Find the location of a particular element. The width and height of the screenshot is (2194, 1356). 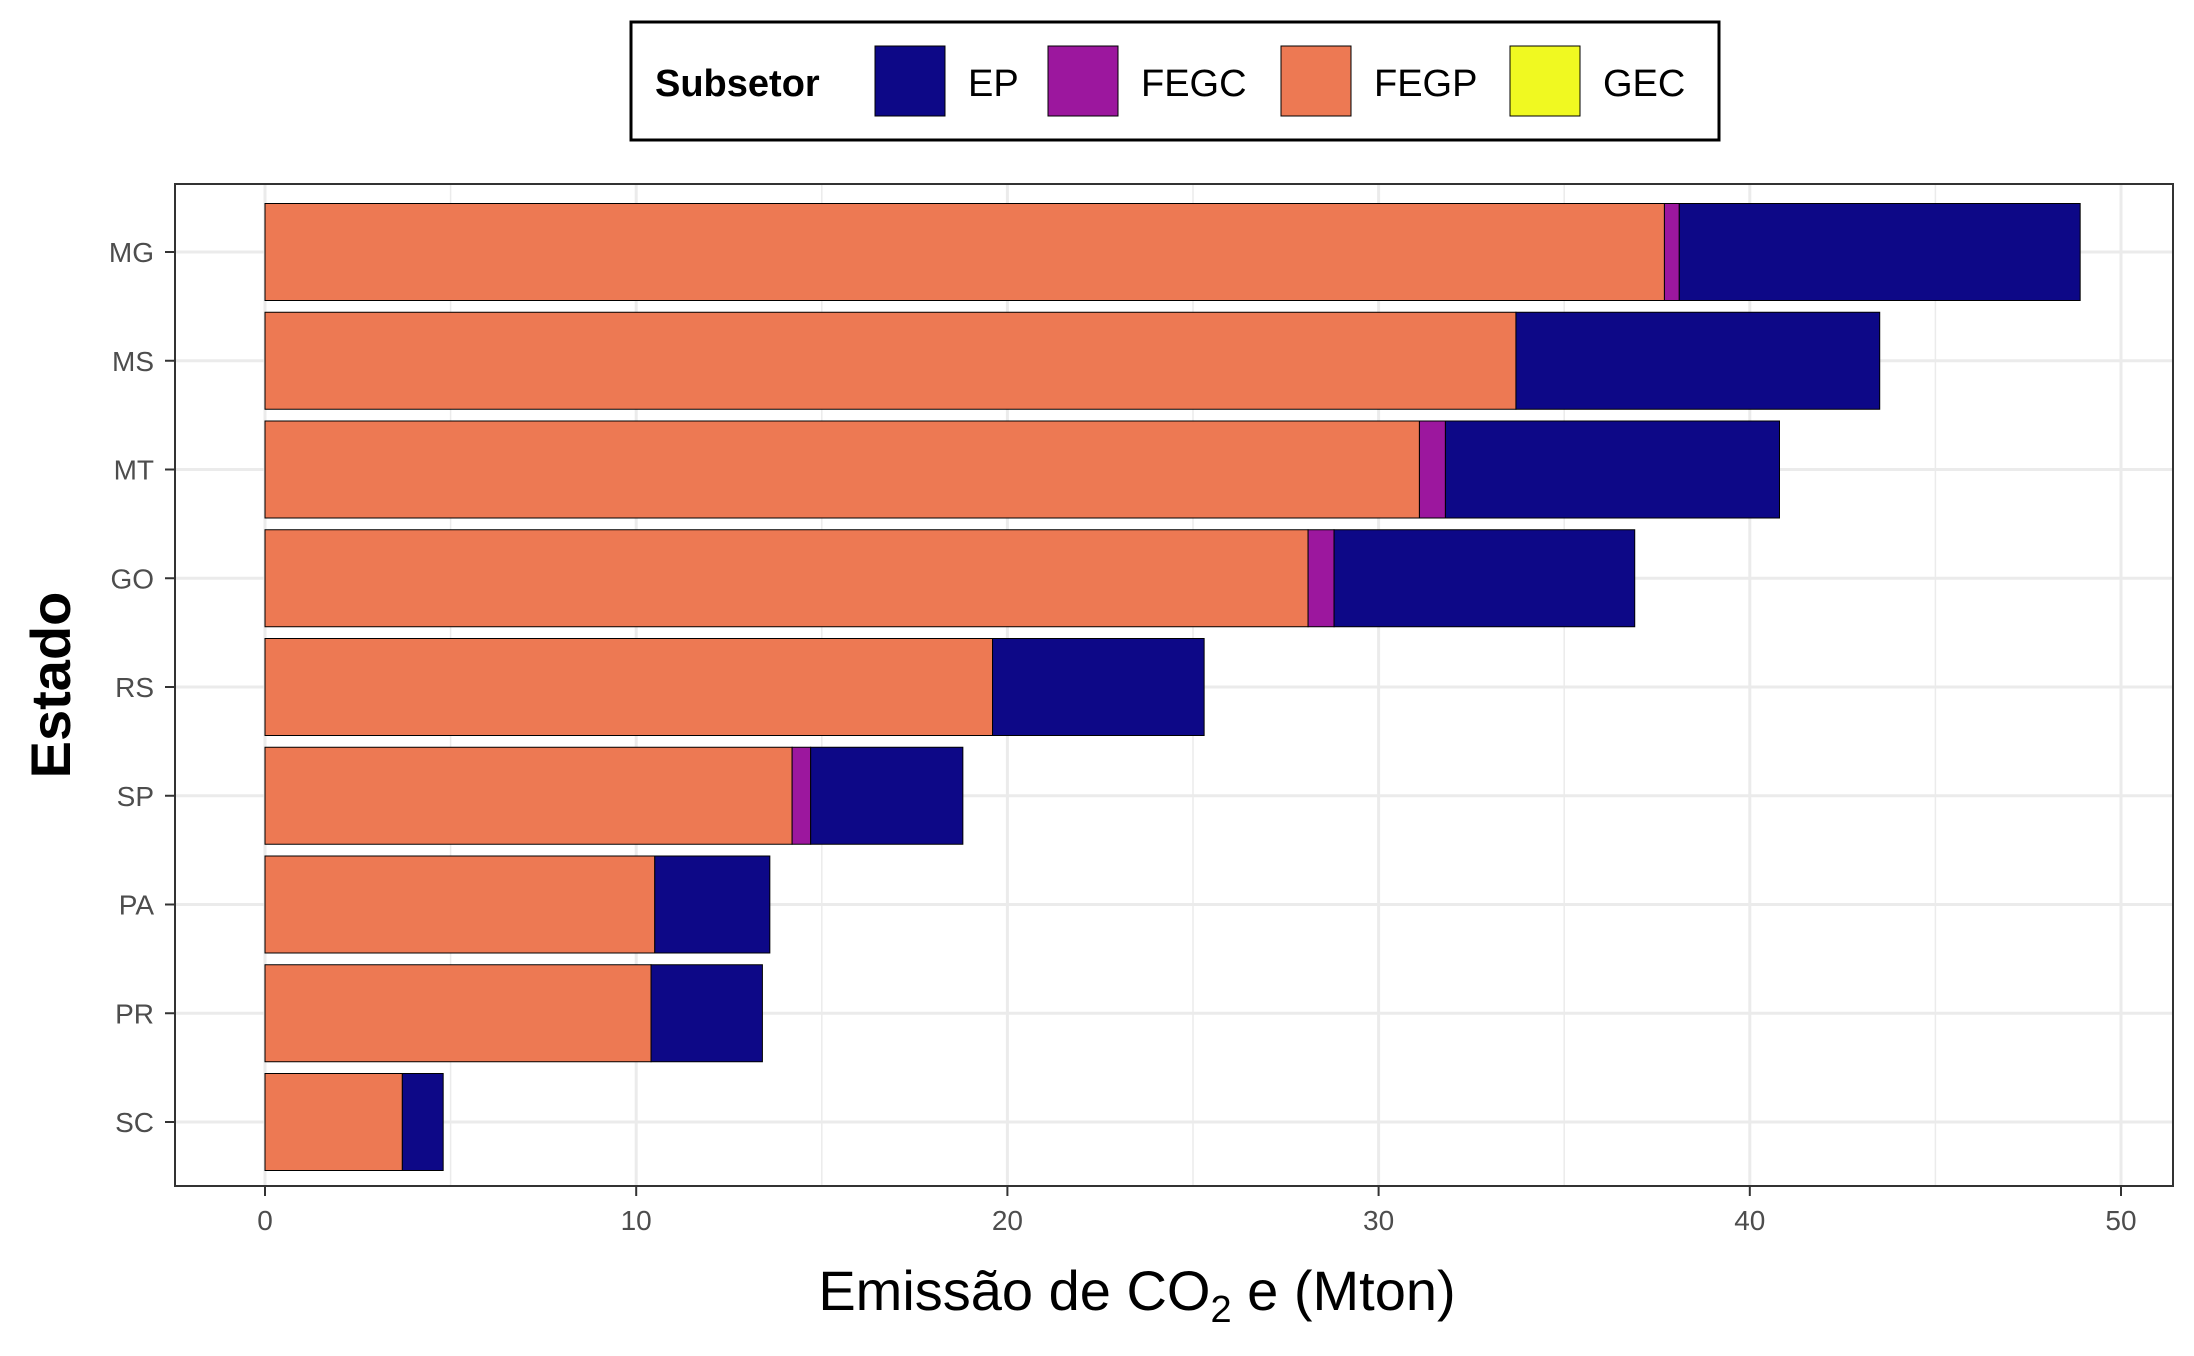

legend-items: EP FEGC FEGP GEC is located at coordinates (1279, 81).